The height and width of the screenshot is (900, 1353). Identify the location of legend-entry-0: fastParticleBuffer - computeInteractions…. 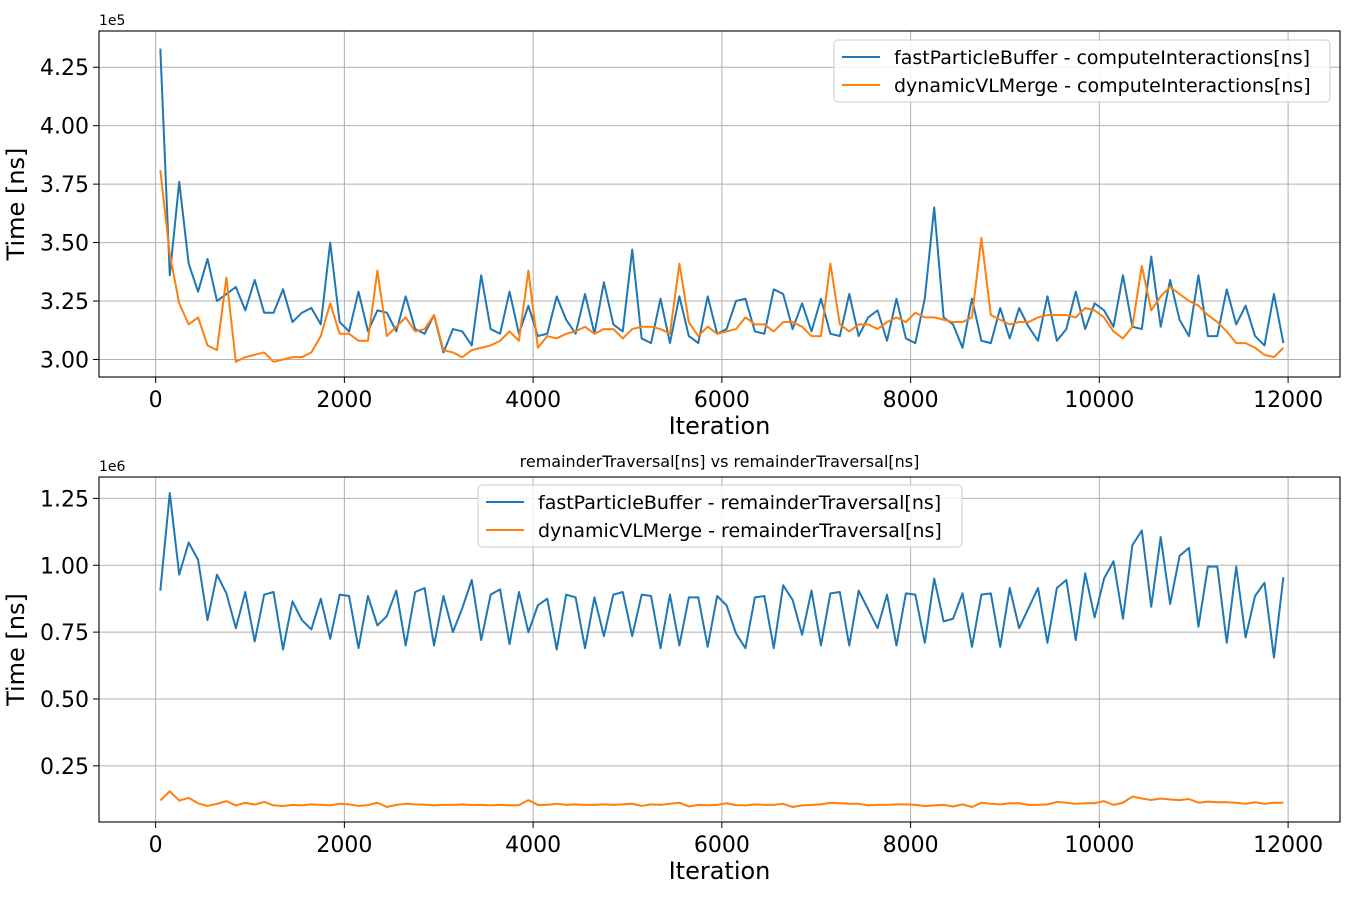
(1102, 58).